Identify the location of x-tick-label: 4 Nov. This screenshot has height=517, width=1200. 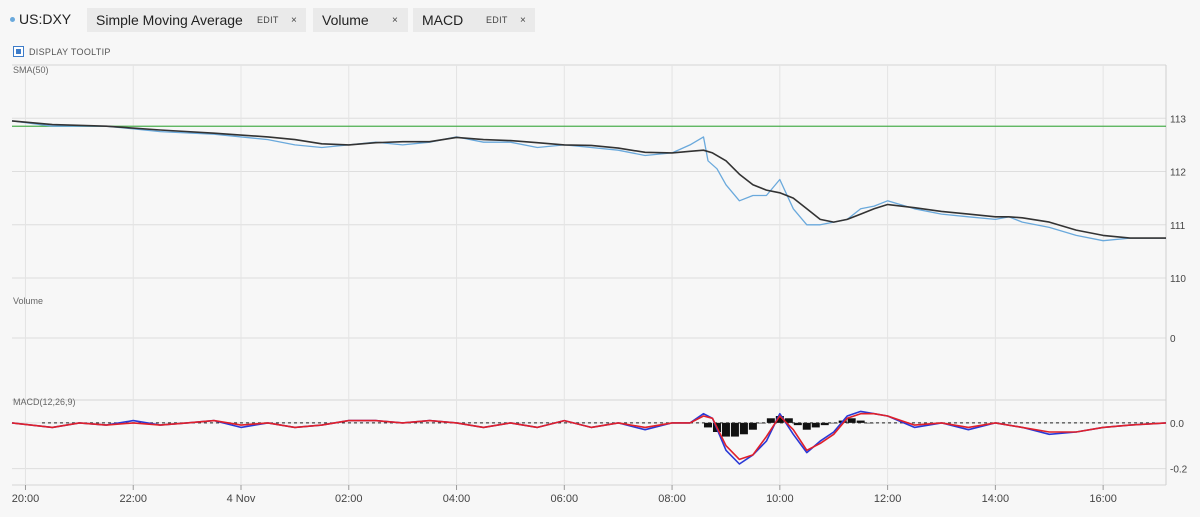
(241, 499).